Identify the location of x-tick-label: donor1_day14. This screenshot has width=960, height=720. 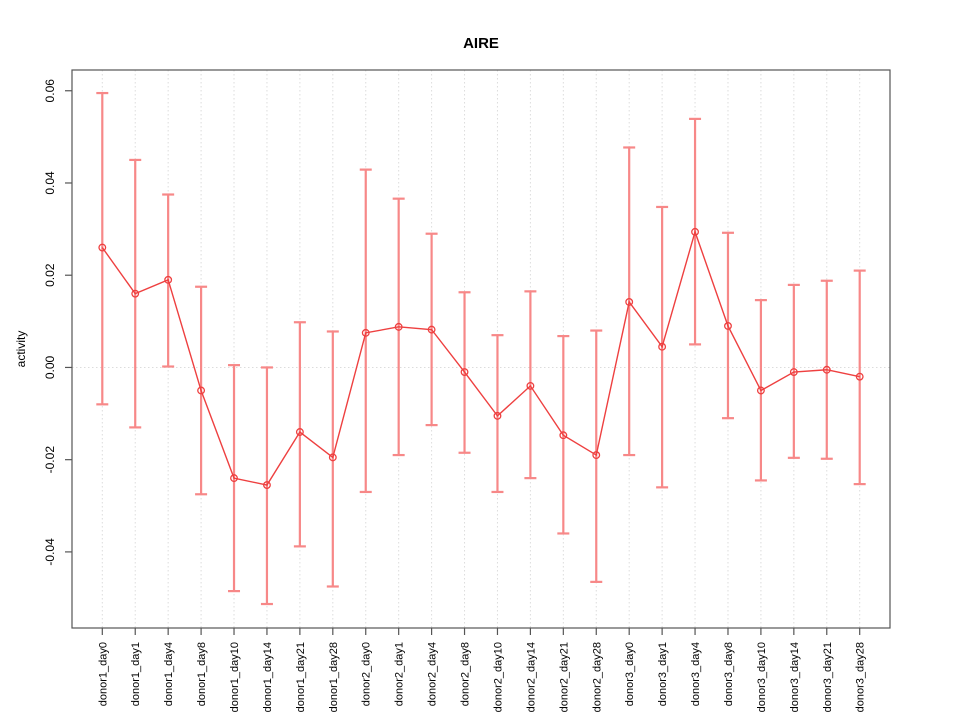
(268, 677).